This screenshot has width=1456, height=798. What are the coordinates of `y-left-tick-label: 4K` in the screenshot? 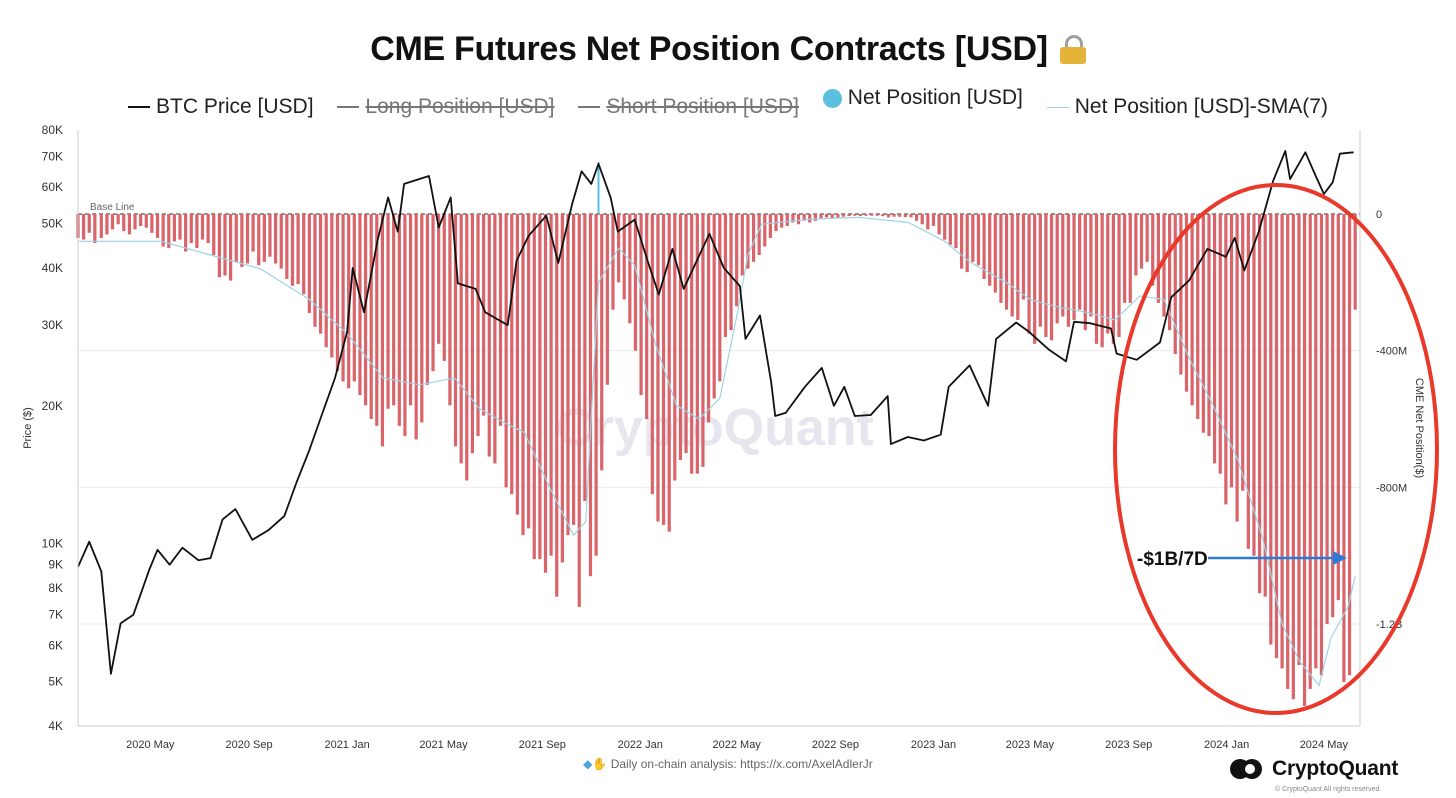 It's located at (55, 726).